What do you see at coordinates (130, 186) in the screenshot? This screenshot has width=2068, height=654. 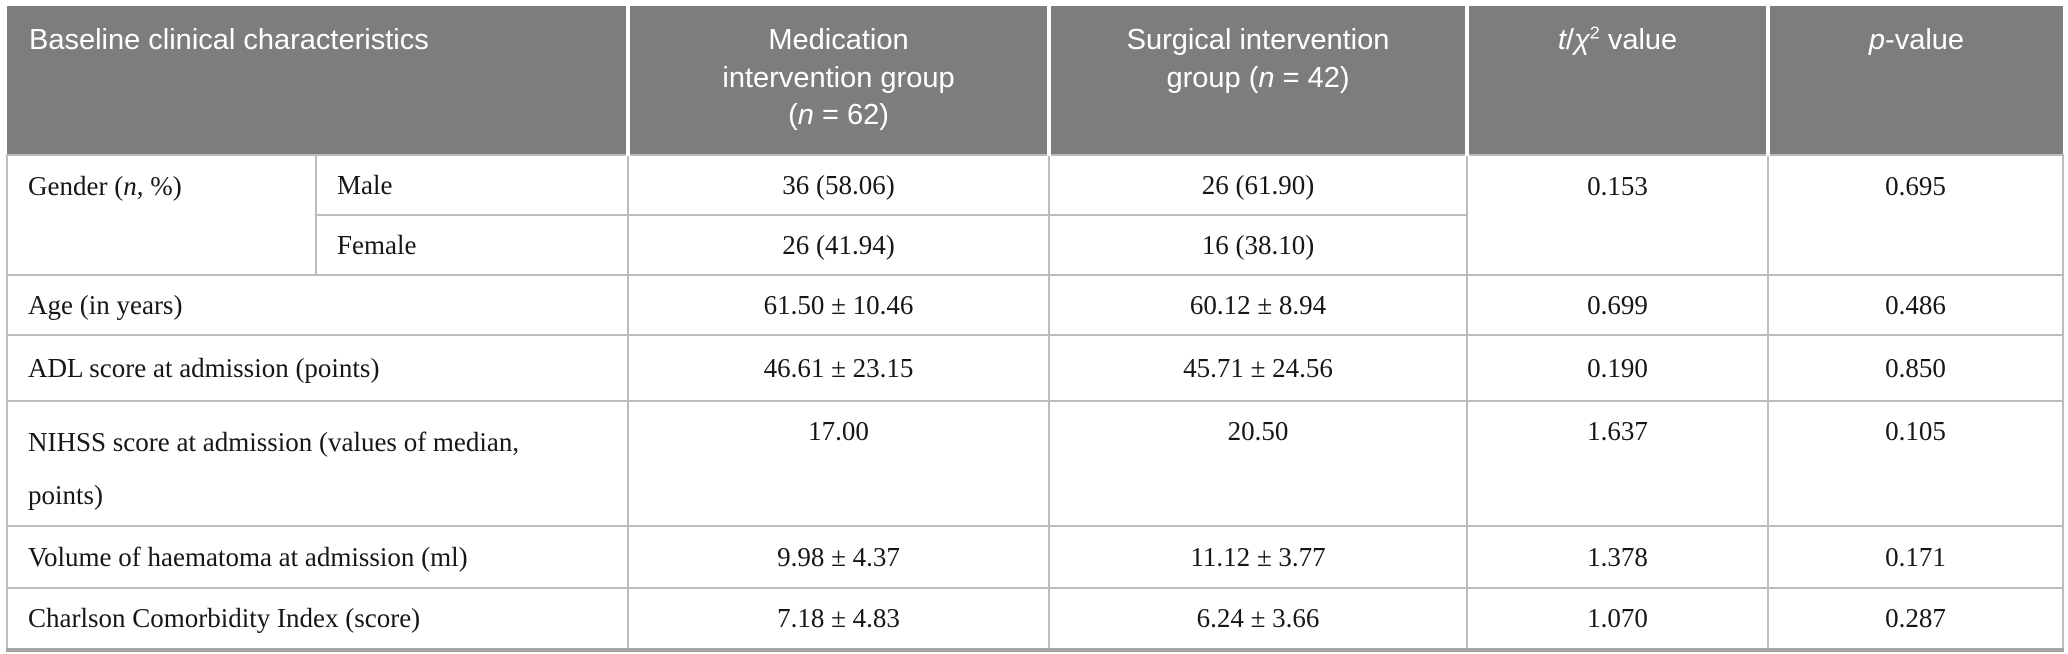 I see `gender-label-n: n` at bounding box center [130, 186].